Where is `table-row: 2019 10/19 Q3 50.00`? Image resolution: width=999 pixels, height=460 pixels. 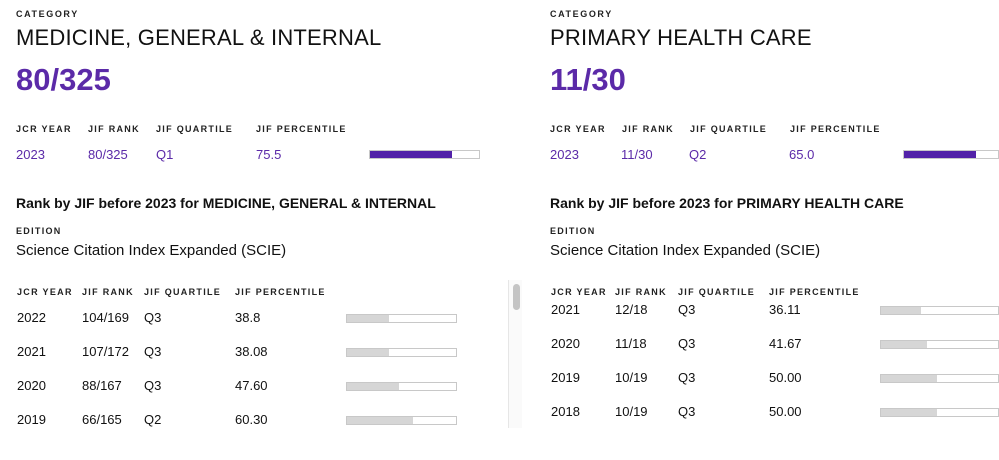 table-row: 2019 10/19 Q3 50.00 is located at coordinates (766, 387).